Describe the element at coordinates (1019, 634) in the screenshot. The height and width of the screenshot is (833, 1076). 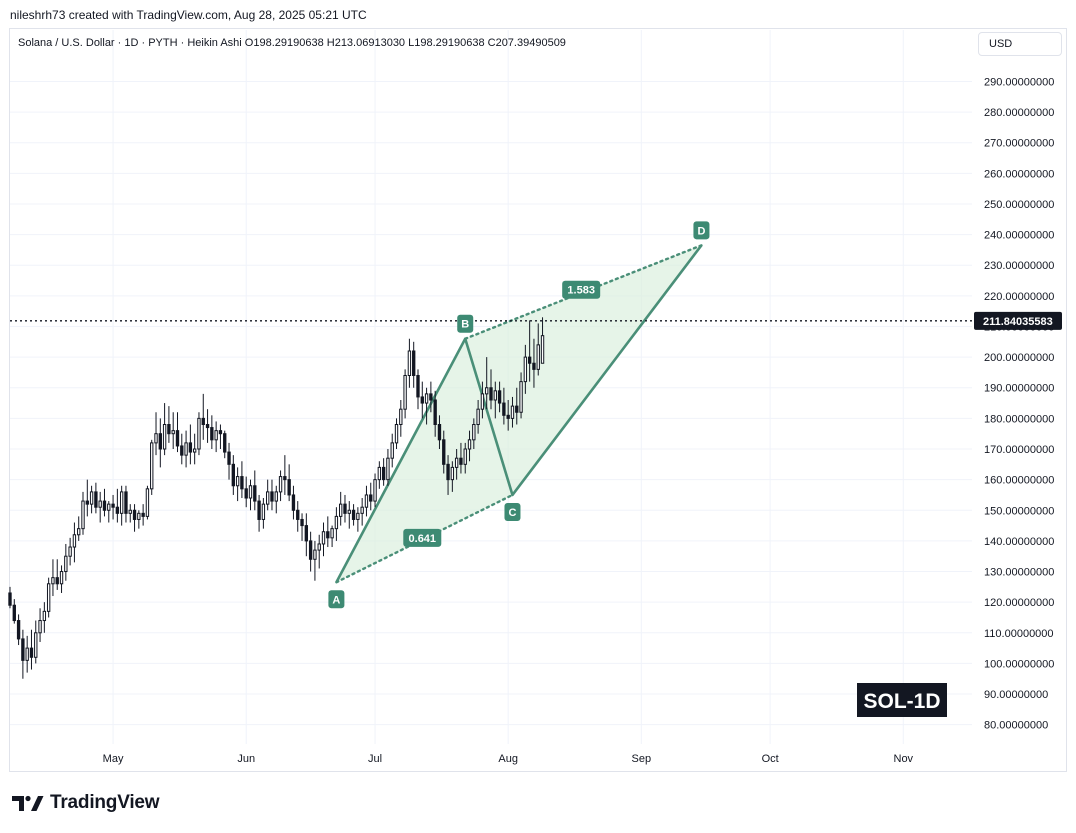
I see `y-tick-label: 110.00000000` at that location.